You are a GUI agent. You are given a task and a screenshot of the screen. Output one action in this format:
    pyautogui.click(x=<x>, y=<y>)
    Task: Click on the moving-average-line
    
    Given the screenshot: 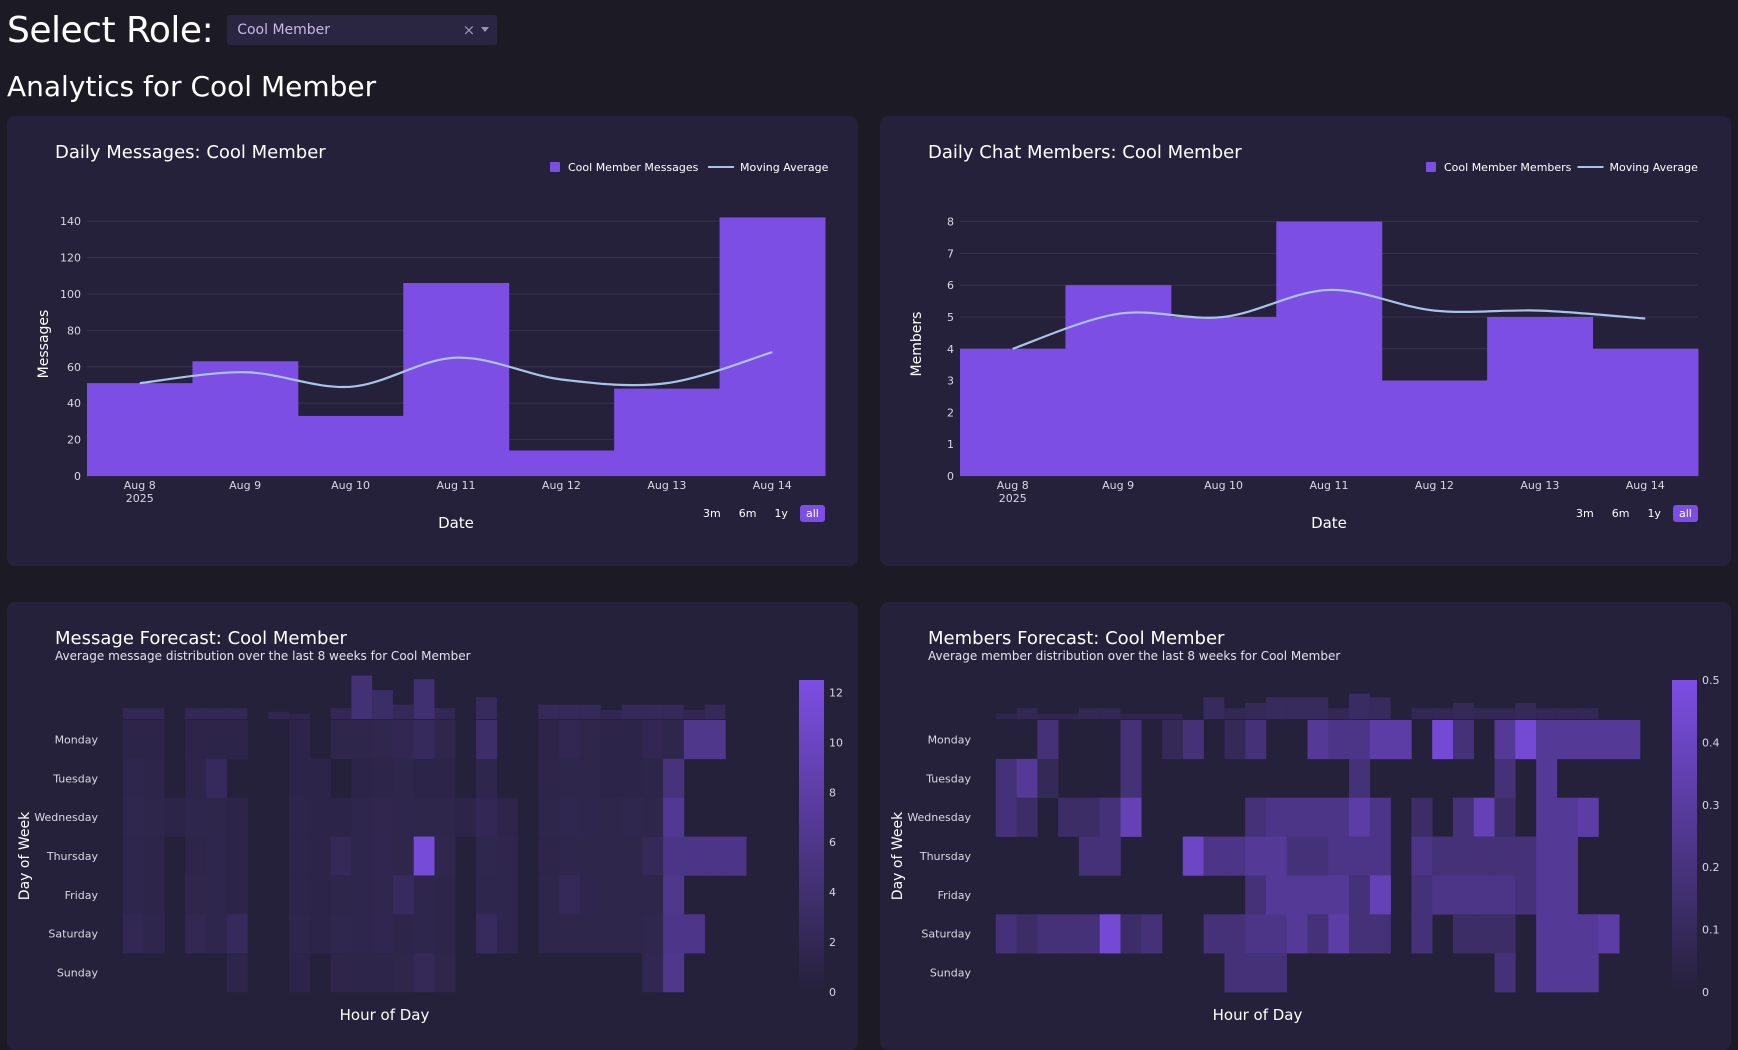 What is the action you would take?
    pyautogui.click(x=1329, y=319)
    